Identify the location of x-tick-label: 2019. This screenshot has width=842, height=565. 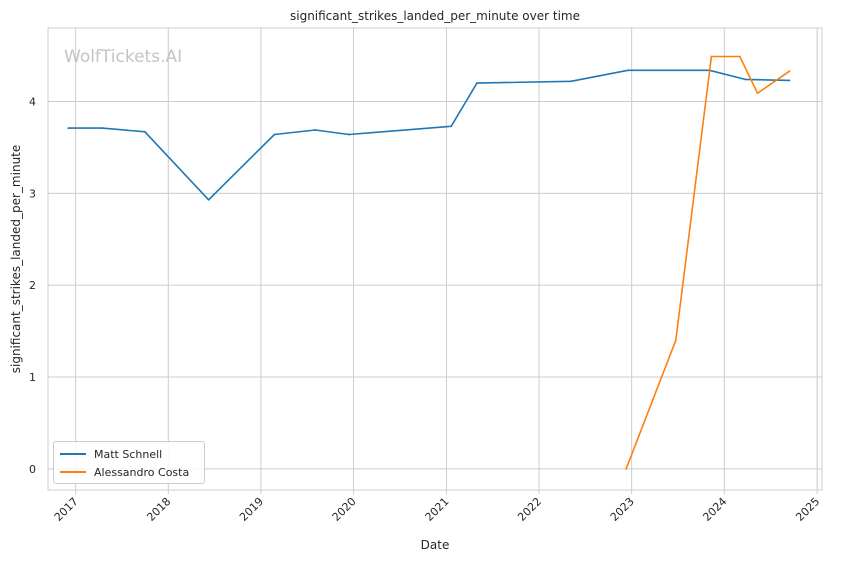
(251, 509).